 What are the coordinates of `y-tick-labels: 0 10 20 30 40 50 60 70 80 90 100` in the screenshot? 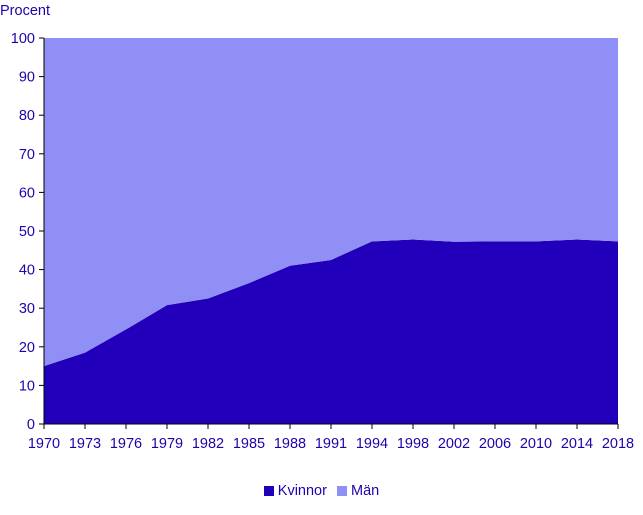 It's located at (23, 232).